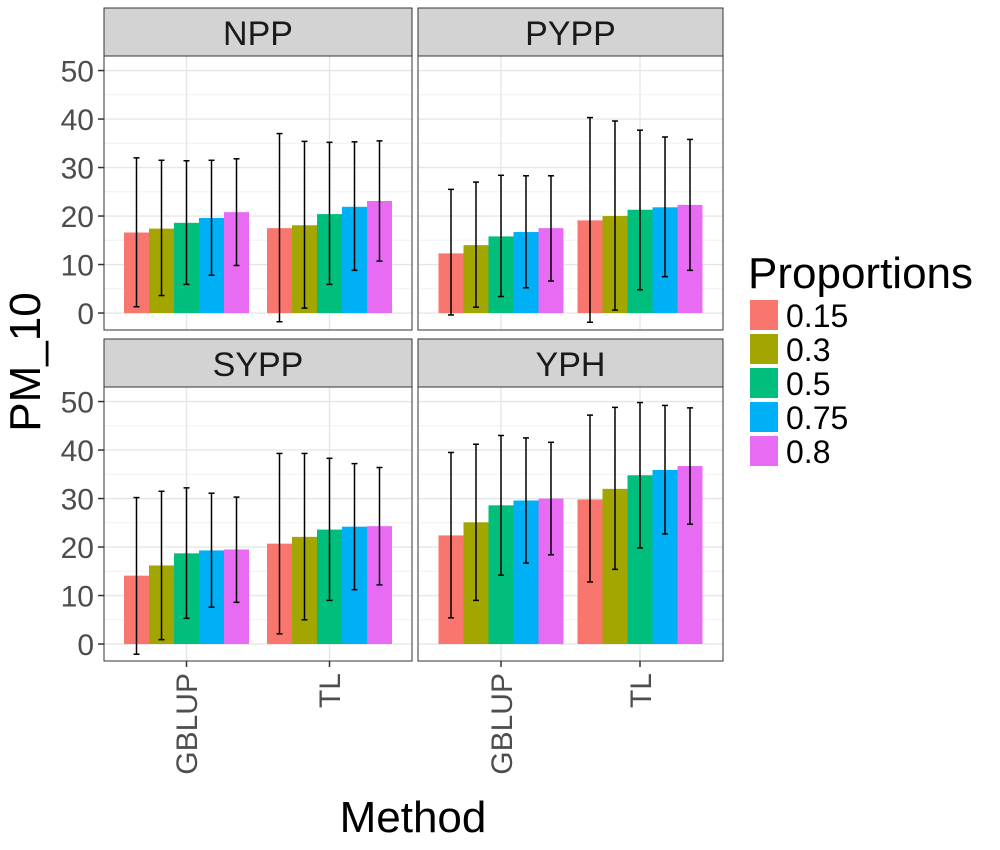  I want to click on legend-swatch-0.15, so click(764, 315).